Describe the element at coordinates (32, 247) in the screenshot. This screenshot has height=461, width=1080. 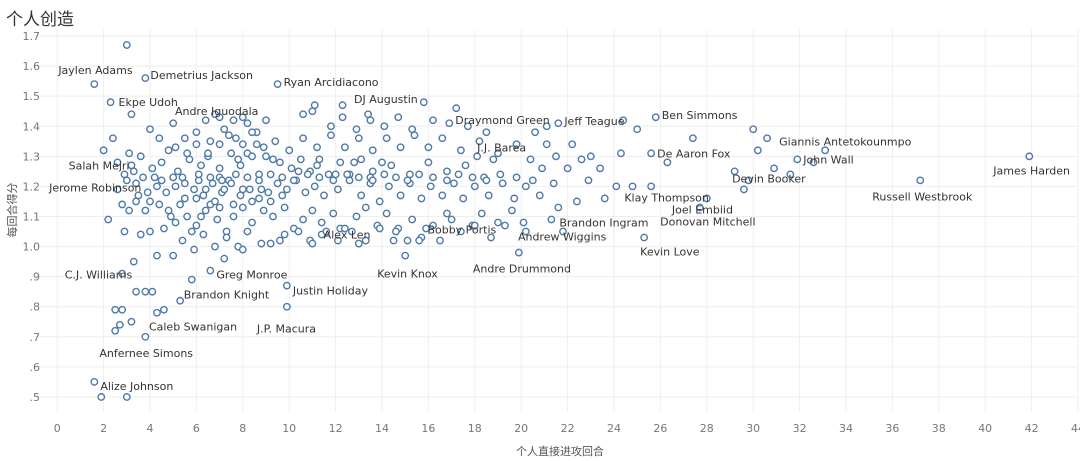
I see `y-tick-label: 1.0` at that location.